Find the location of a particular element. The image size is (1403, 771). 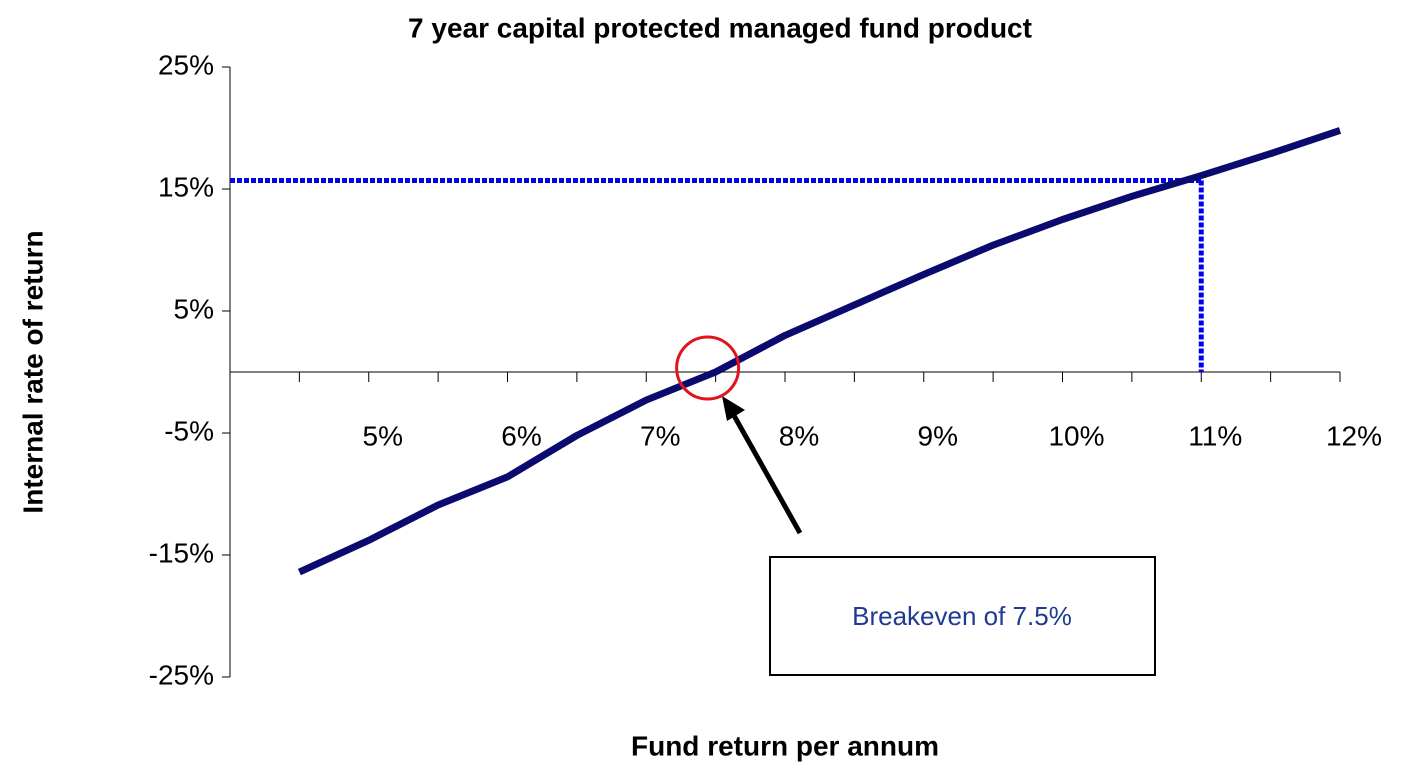

x-tick-label: 12% is located at coordinates (1354, 435).